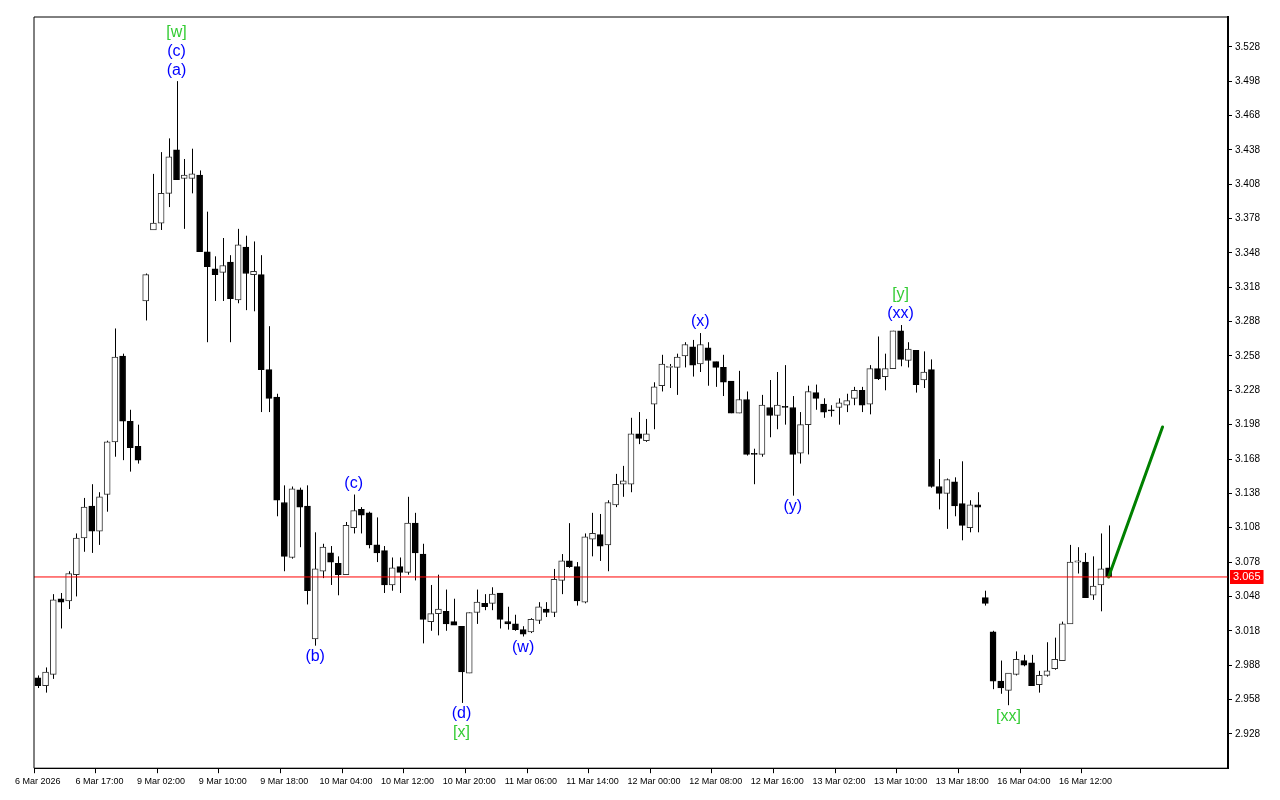 This screenshot has width=1280, height=800. What do you see at coordinates (1248, 355) in the screenshot?
I see `y-tick-label: 3.258` at bounding box center [1248, 355].